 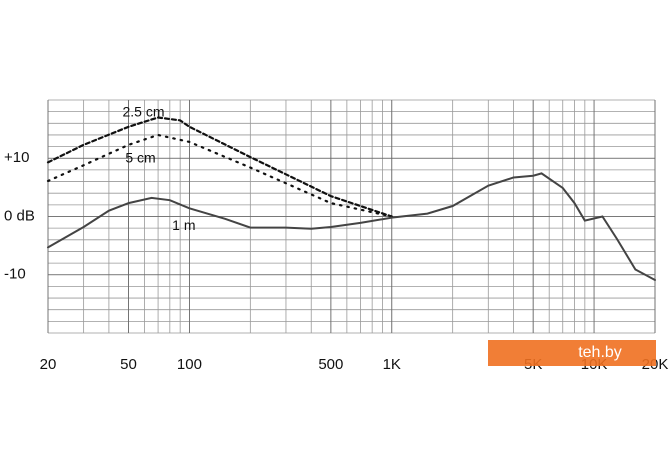 I want to click on y-tick-label: 0 dB, so click(x=19, y=215).